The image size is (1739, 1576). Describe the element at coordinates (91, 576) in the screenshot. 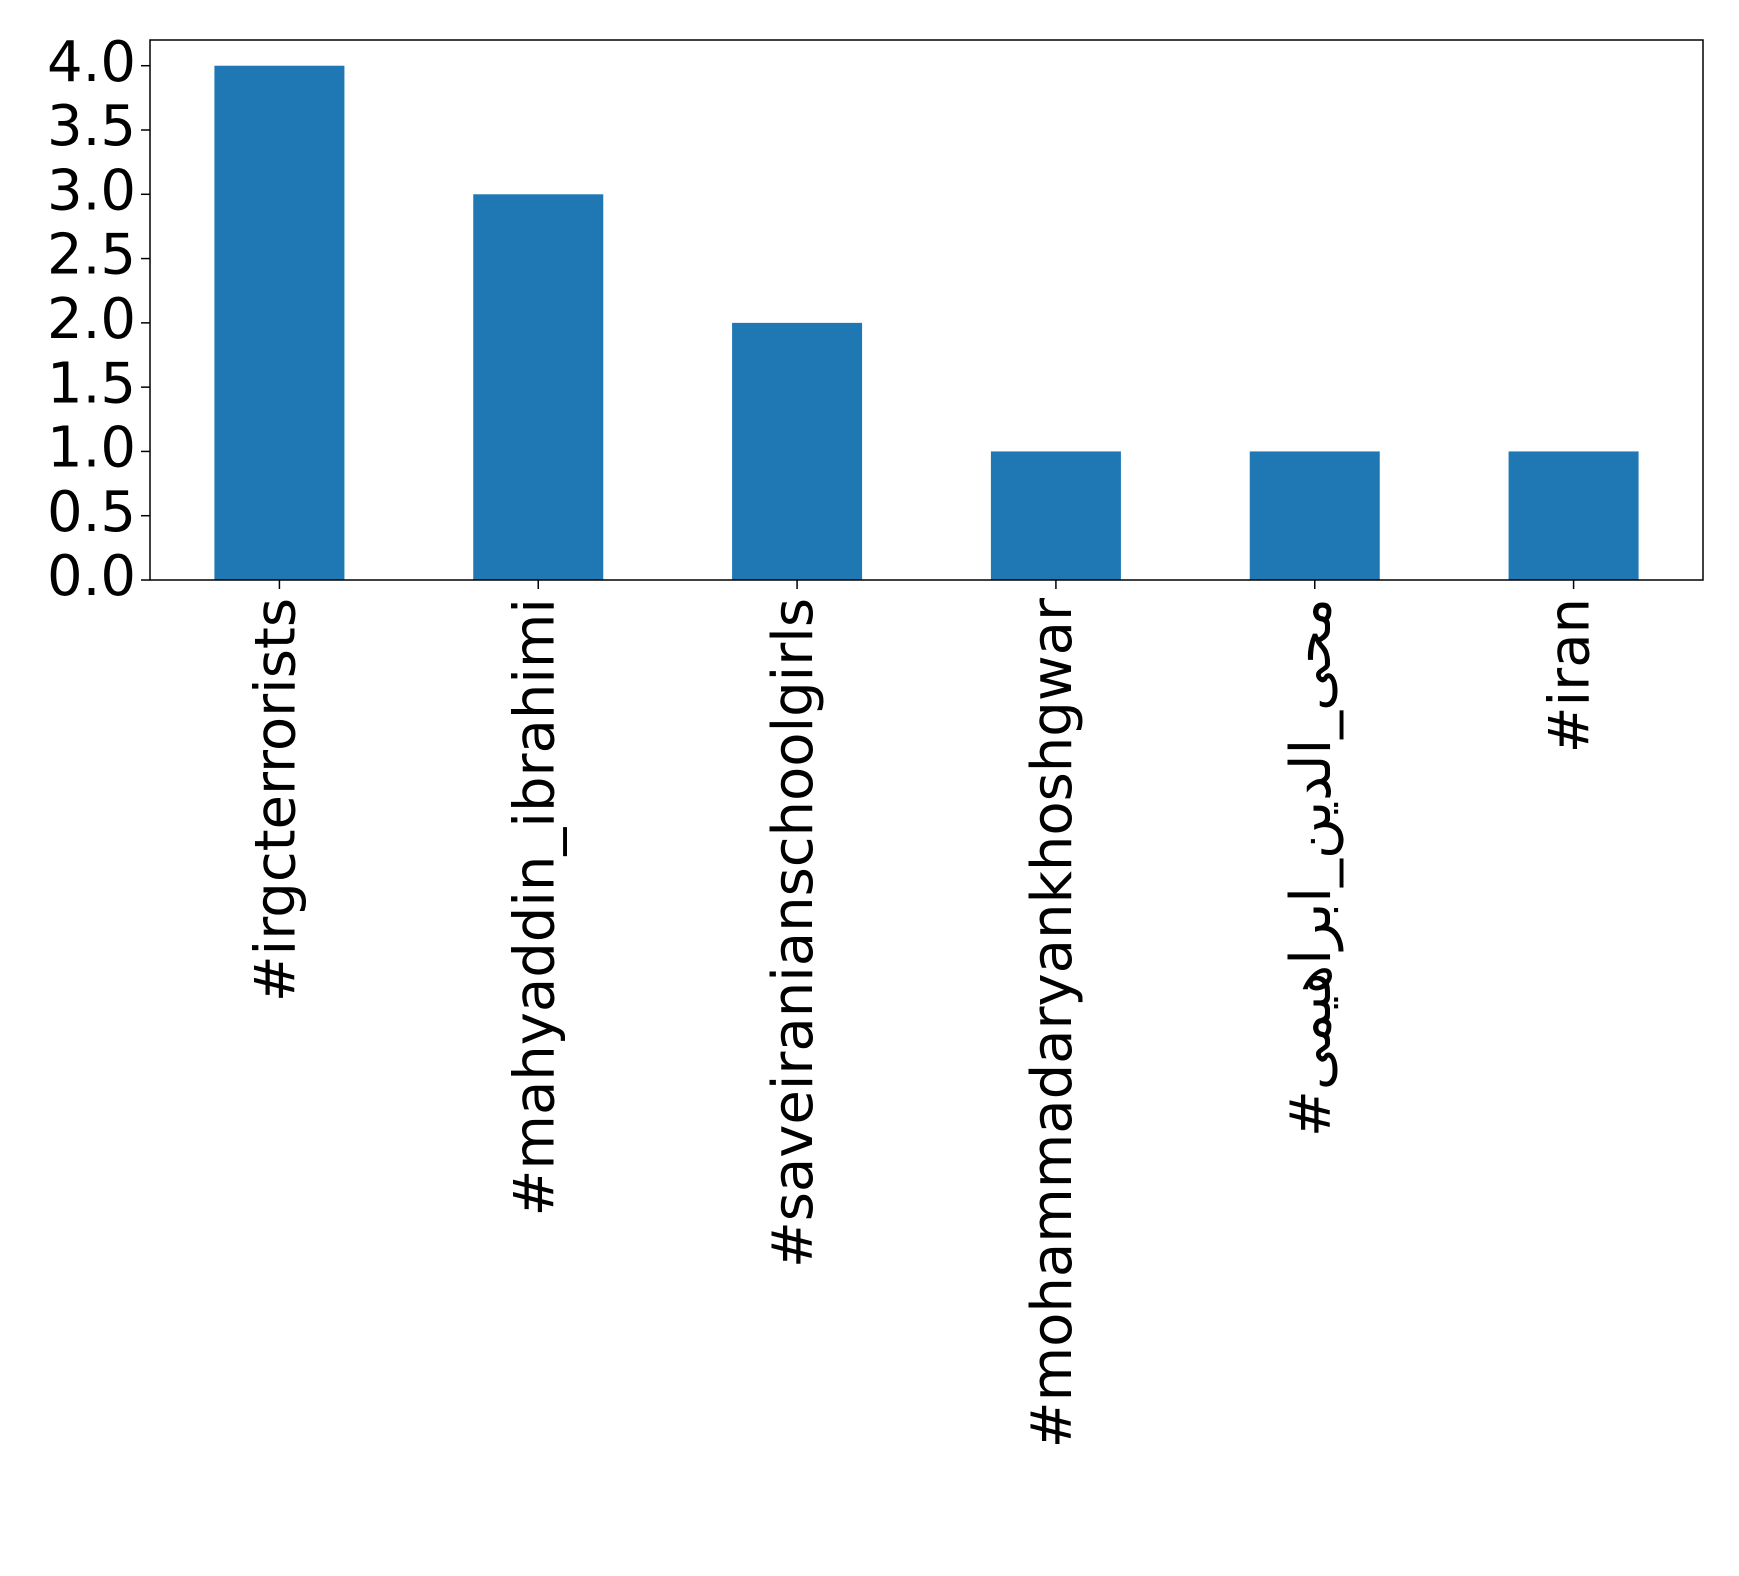

I see `y-tick-label: 0.0` at that location.